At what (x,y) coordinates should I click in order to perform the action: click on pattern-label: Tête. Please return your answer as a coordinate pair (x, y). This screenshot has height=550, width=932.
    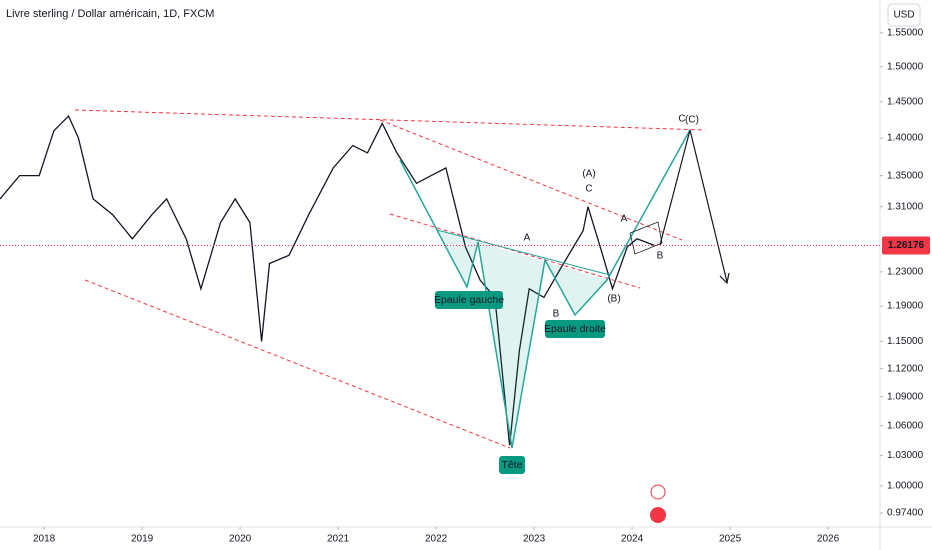
    Looking at the image, I should click on (511, 465).